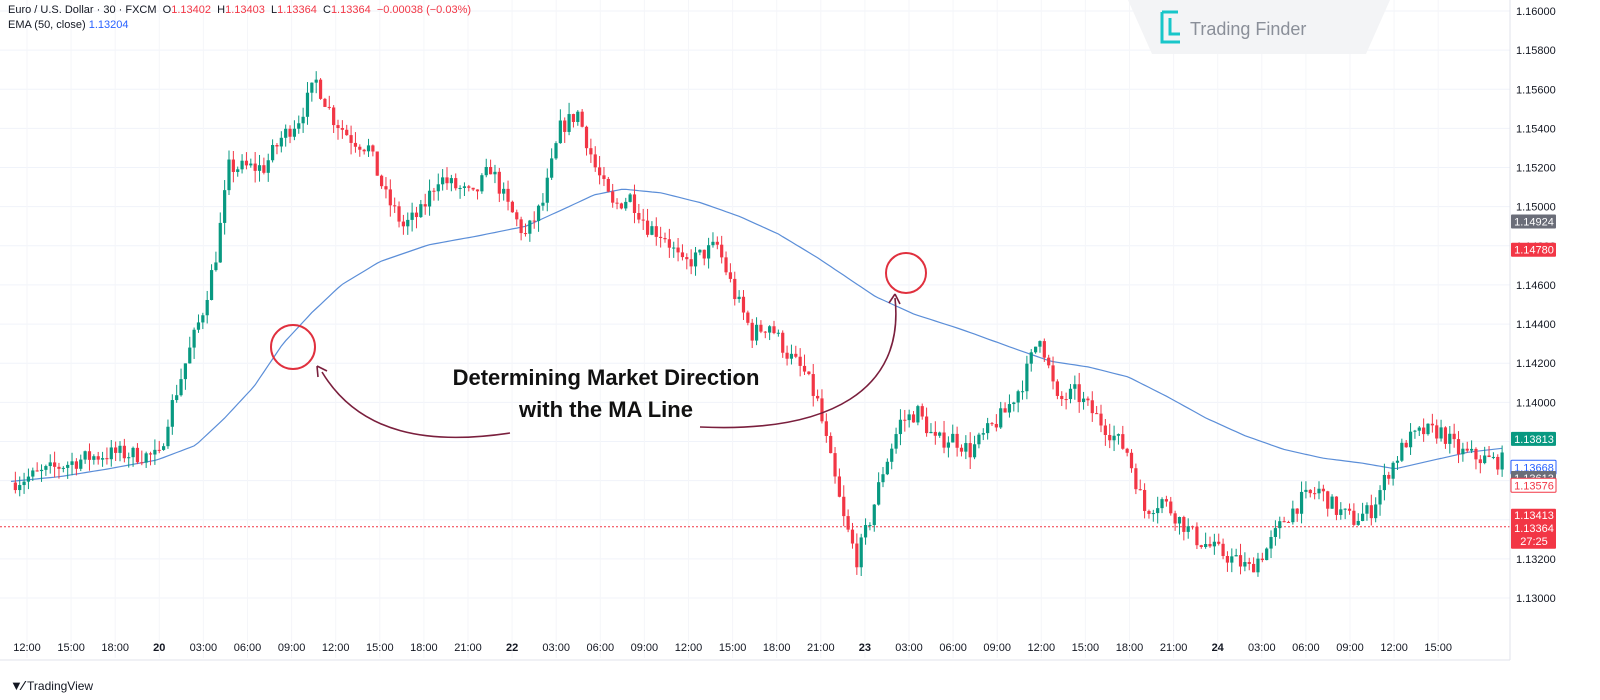 The width and height of the screenshot is (1600, 700). I want to click on close-value: 1.13364, so click(350, 10).